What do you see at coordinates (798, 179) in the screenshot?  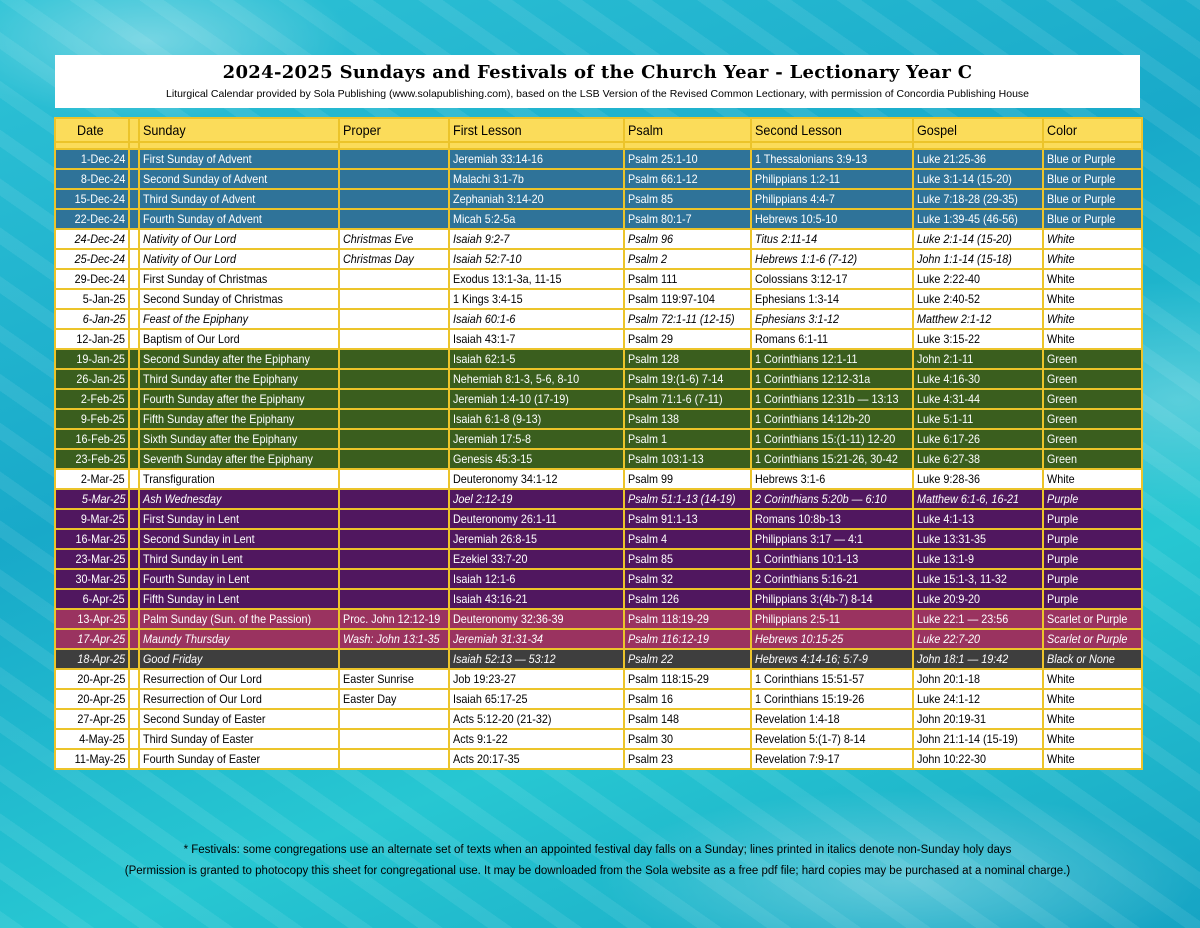 I see `second-lesson-text: Philippians 1:2-11` at bounding box center [798, 179].